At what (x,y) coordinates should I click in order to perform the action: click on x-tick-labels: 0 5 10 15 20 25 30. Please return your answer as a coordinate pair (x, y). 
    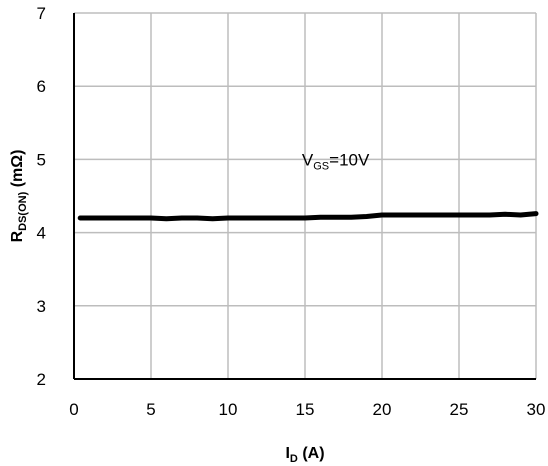
    Looking at the image, I should click on (307, 409).